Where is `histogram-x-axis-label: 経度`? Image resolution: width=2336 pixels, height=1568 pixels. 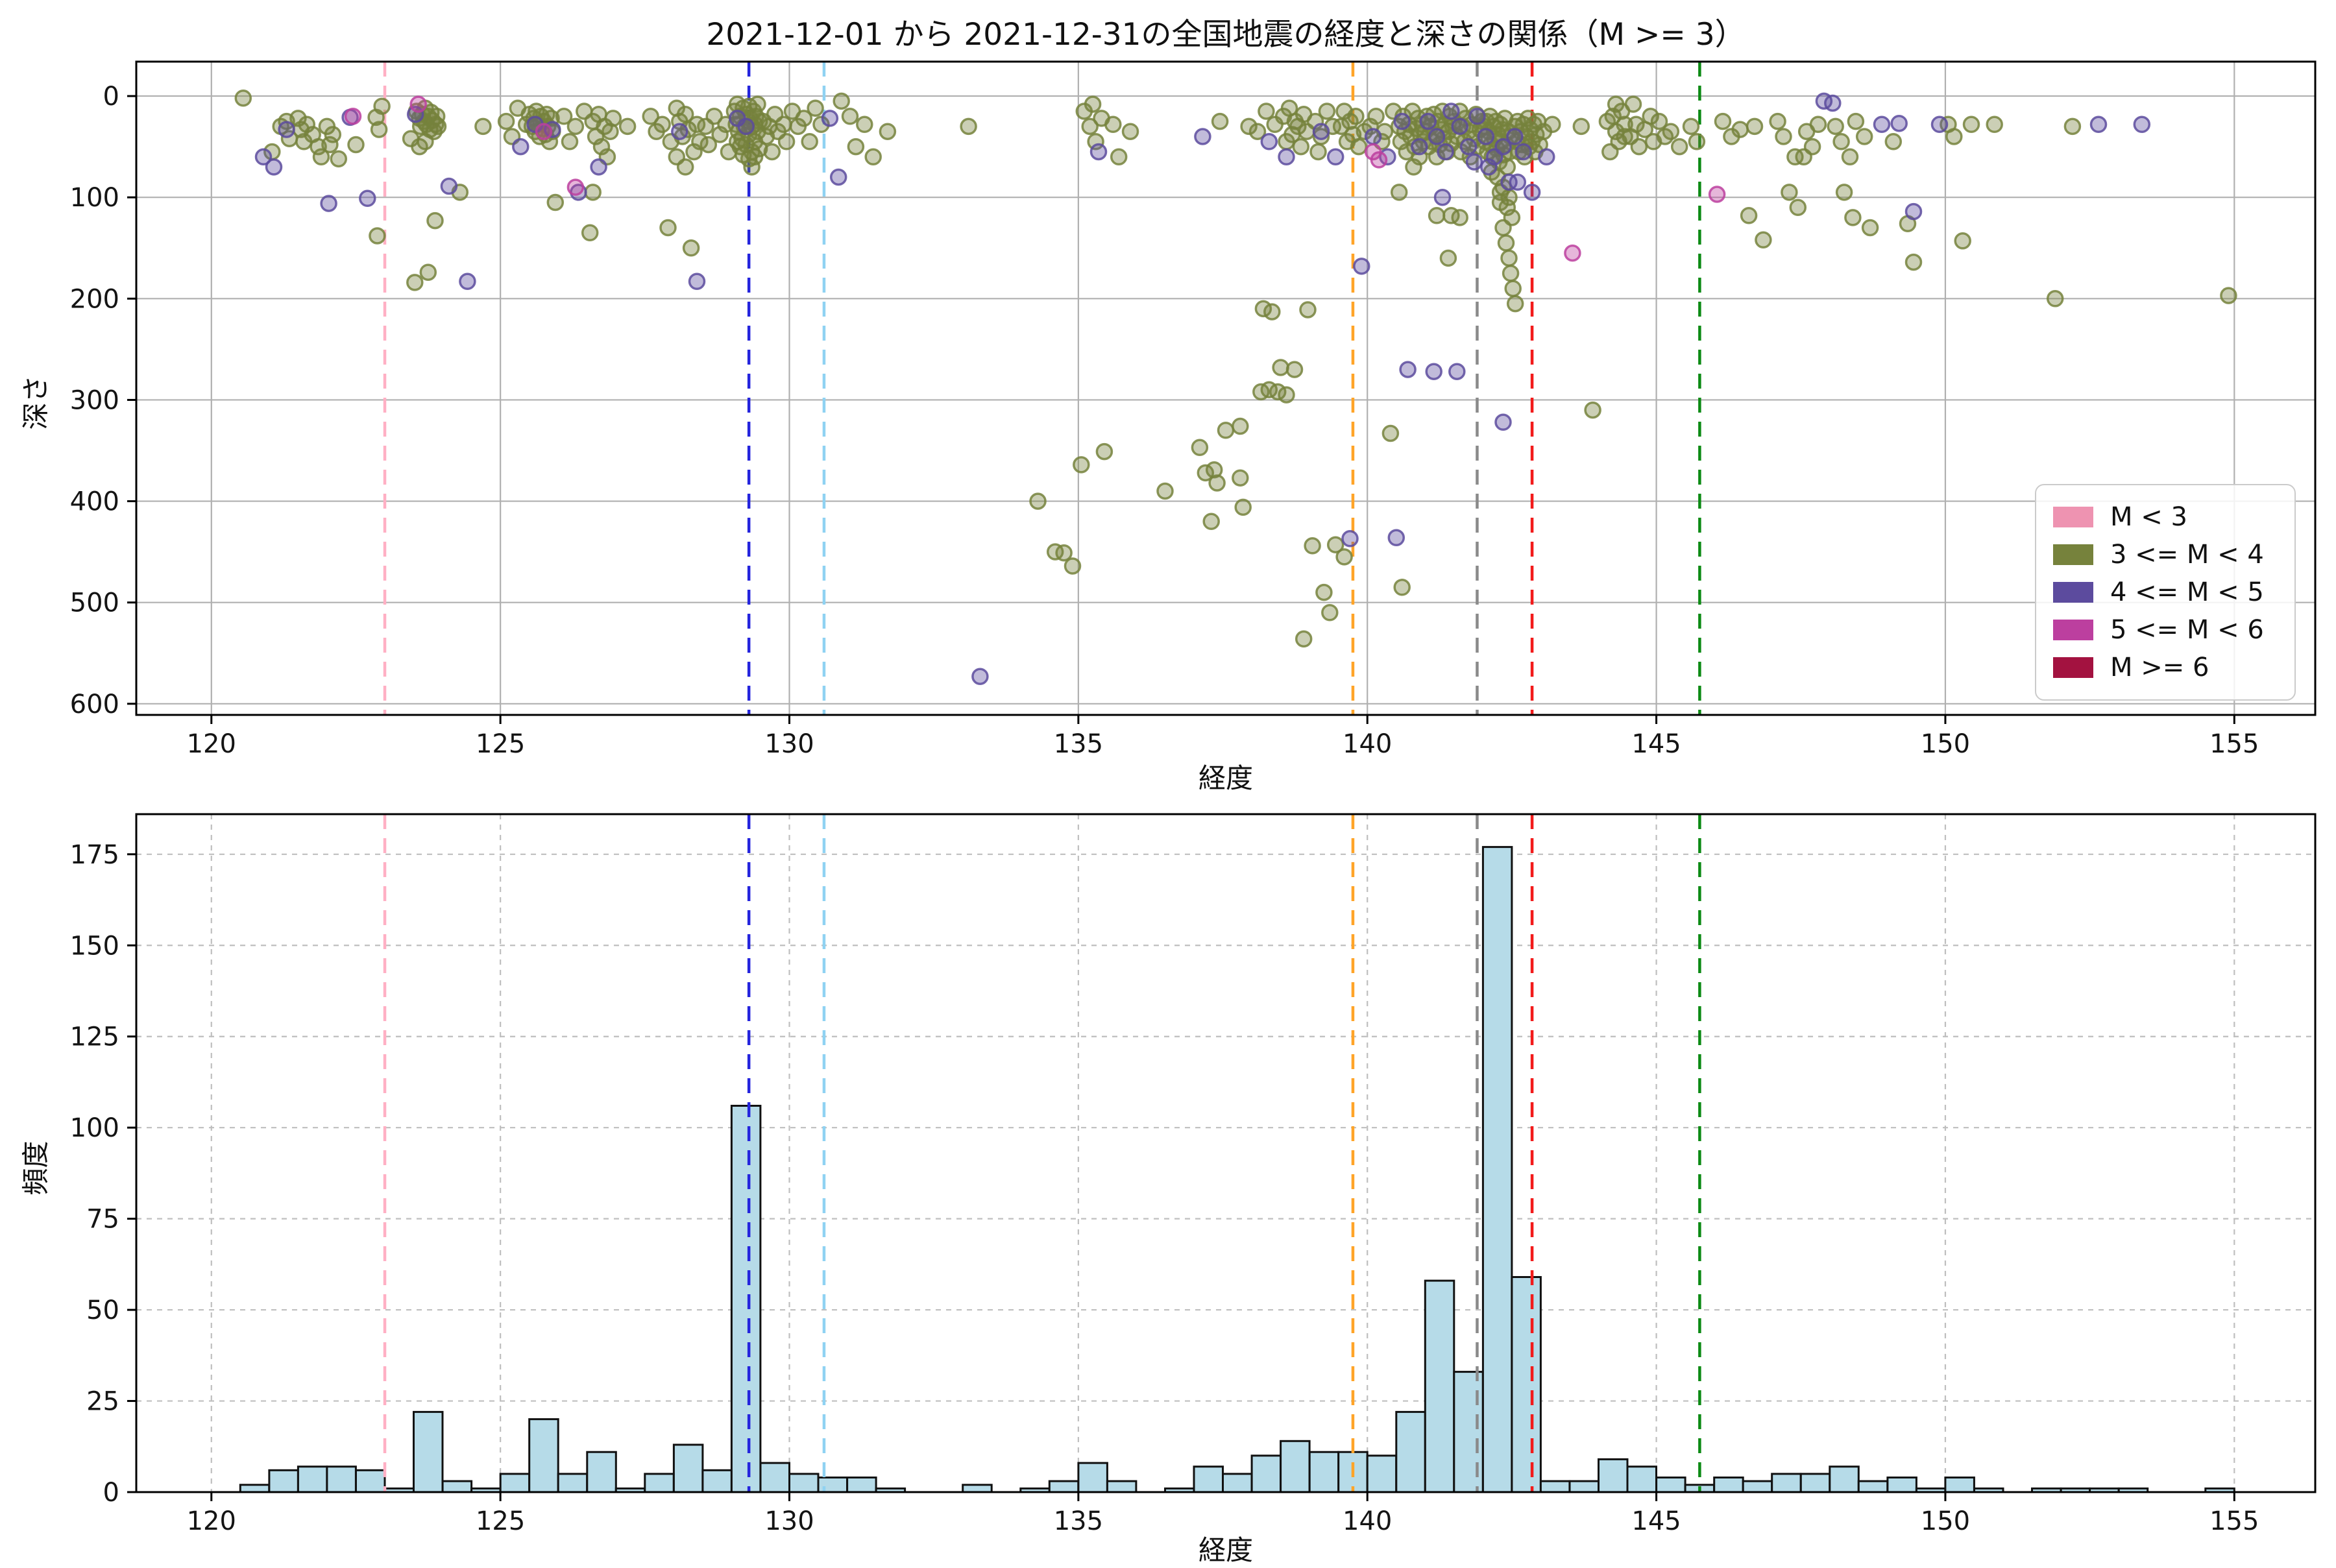
histogram-x-axis-label: 経度 is located at coordinates (1225, 1550).